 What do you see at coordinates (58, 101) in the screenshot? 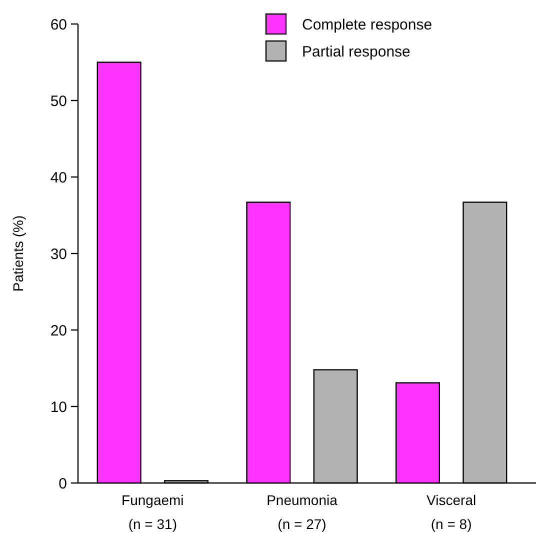
I see `y-tick-label: 50` at bounding box center [58, 101].